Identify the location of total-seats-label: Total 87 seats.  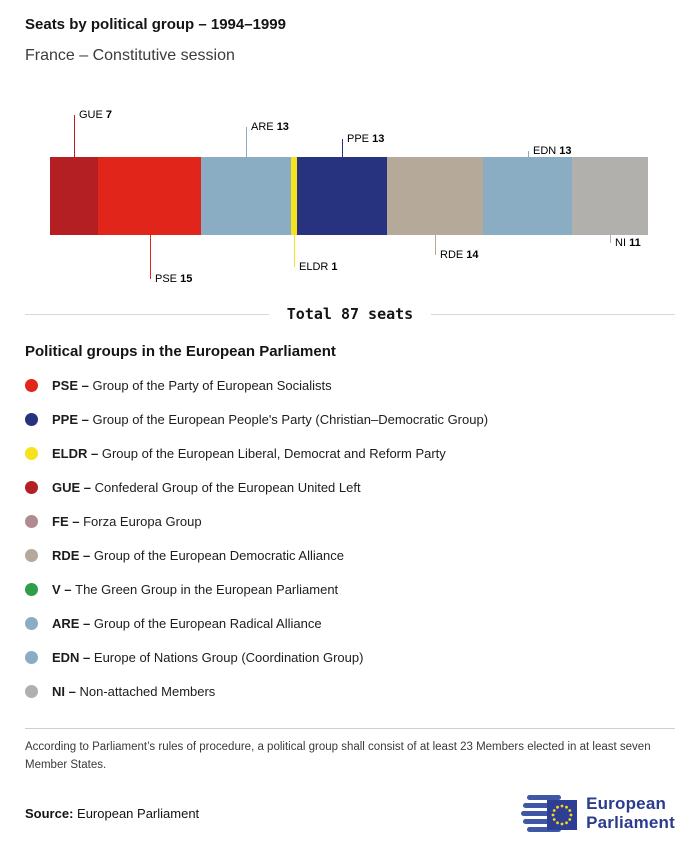
(350, 314).